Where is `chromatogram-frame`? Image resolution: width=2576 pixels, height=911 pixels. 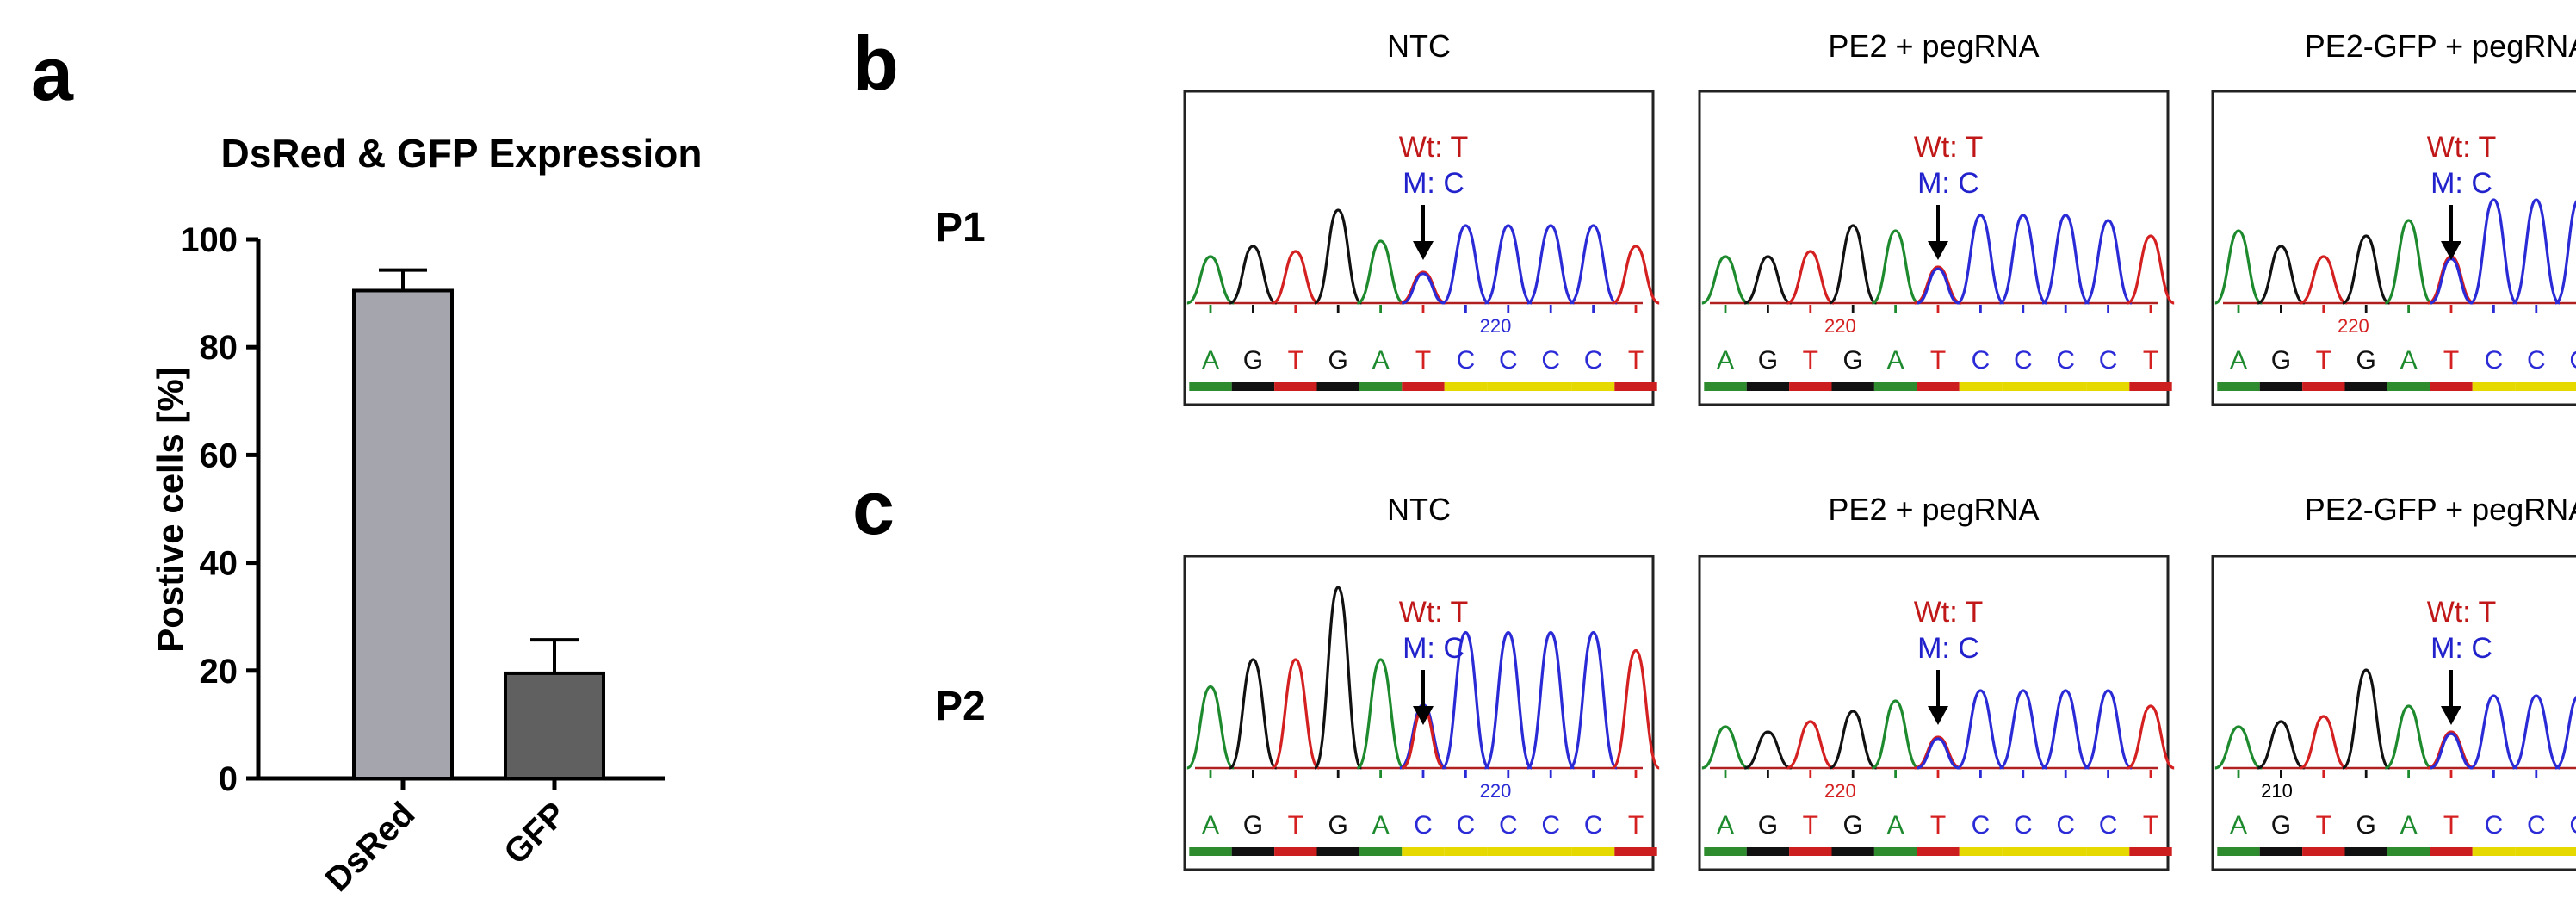 chromatogram-frame is located at coordinates (2394, 713).